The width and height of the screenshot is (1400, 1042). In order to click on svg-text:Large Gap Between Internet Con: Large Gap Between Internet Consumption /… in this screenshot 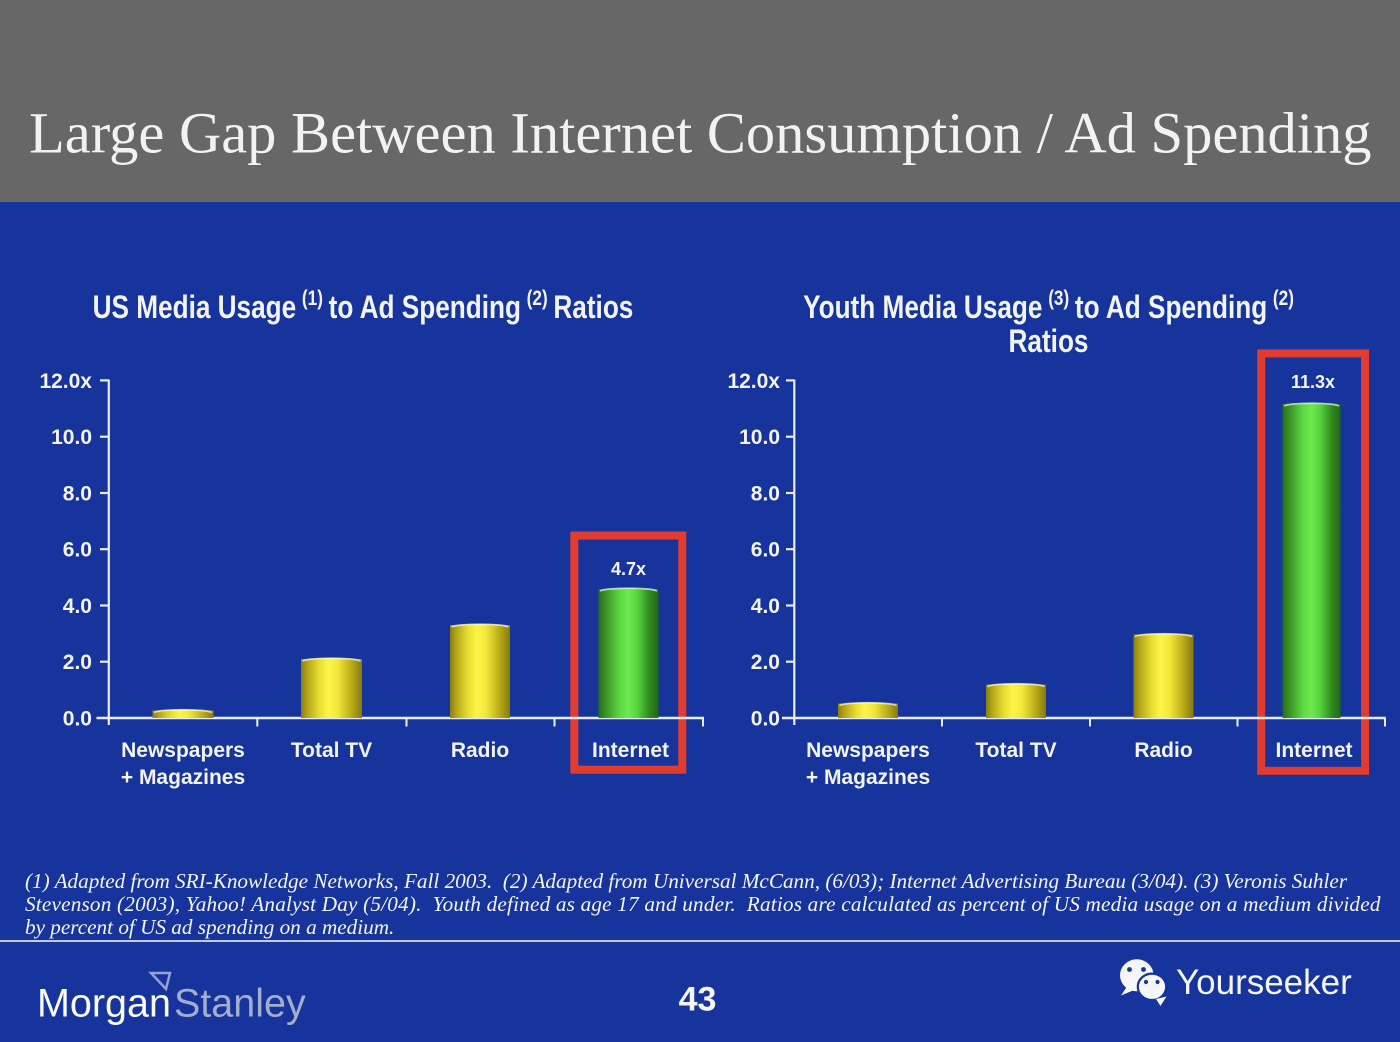, I will do `click(700, 132)`.